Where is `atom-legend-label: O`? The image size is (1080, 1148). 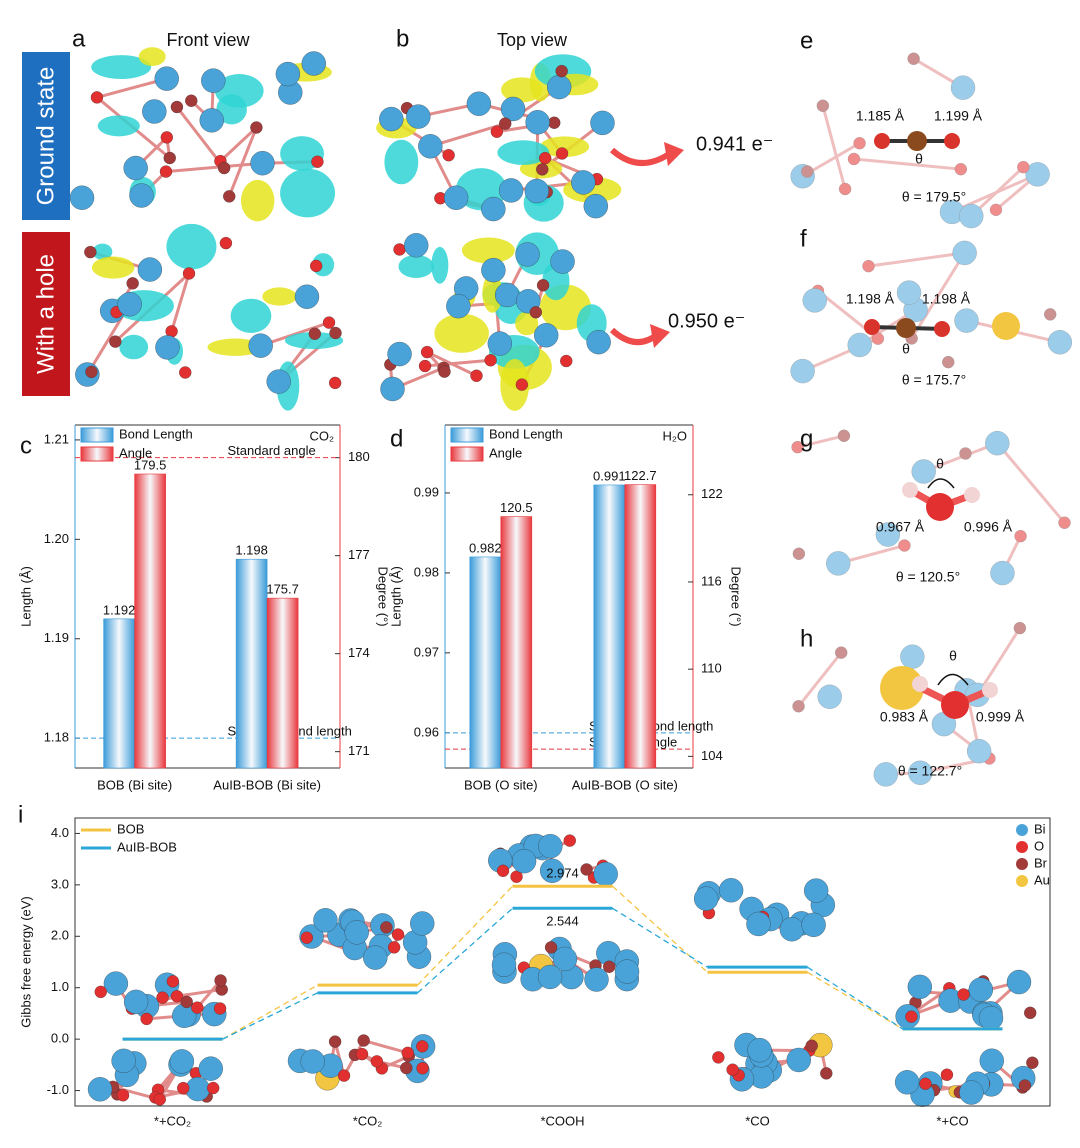
atom-legend-label: O is located at coordinates (1039, 845).